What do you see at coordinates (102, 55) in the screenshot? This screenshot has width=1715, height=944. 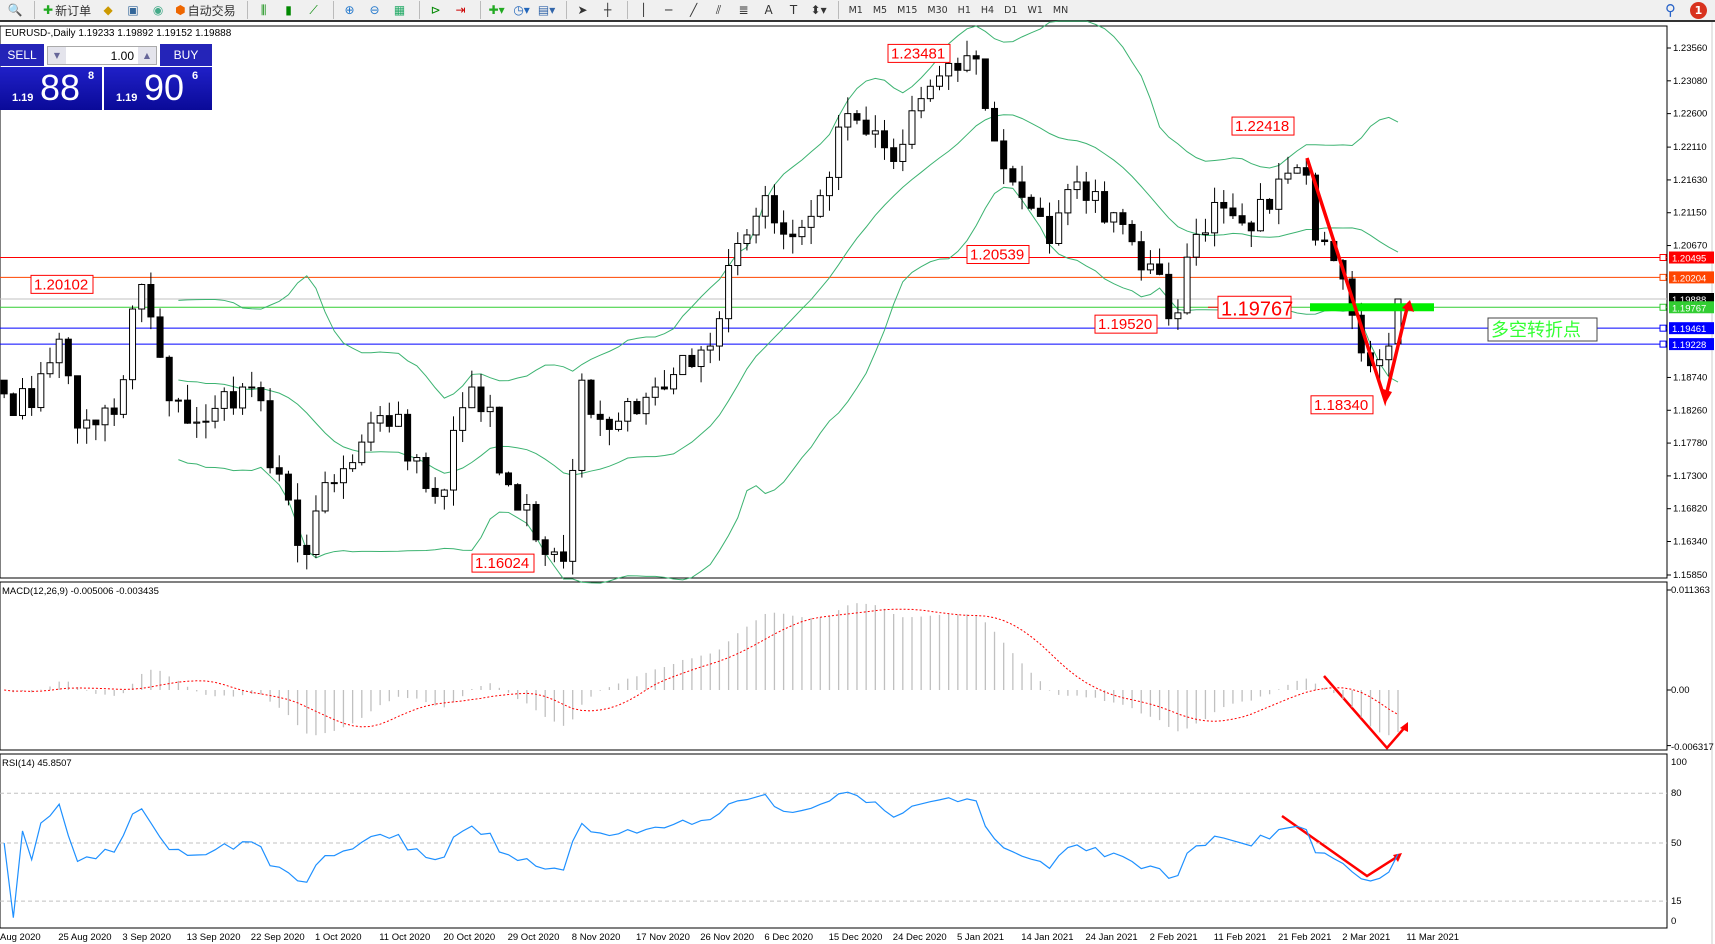 I see `lot-size-field: ▼ 1.00 ▲` at bounding box center [102, 55].